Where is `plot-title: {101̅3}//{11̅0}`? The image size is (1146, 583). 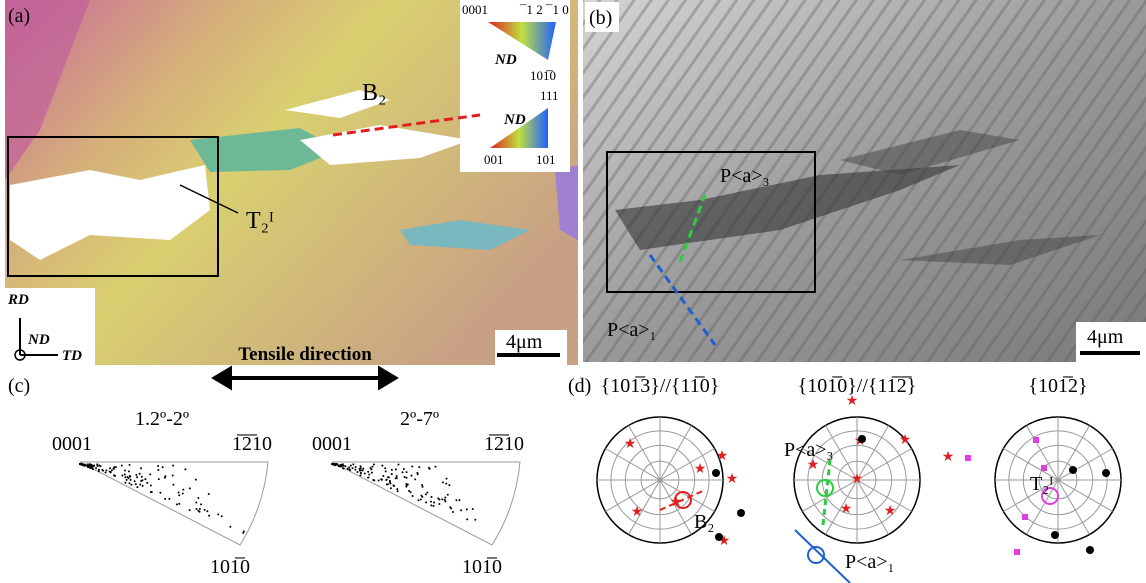 plot-title: {101̅3}//{11̅0} is located at coordinates (660, 386).